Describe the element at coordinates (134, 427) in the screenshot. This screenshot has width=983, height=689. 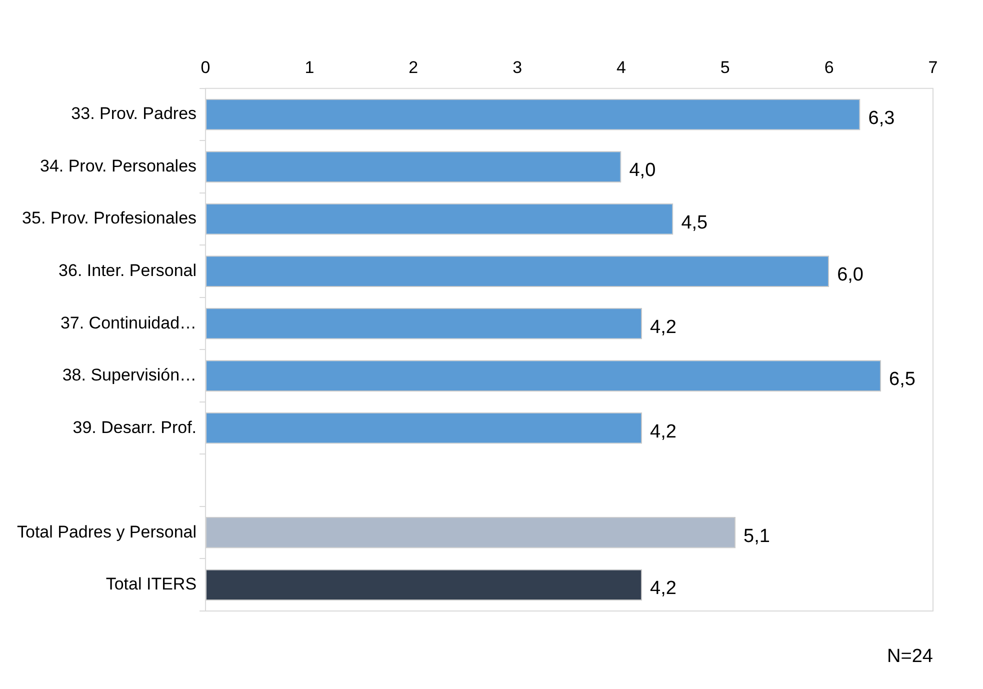
I see `y-tick-label: 39. Desarr. Prof.` at that location.